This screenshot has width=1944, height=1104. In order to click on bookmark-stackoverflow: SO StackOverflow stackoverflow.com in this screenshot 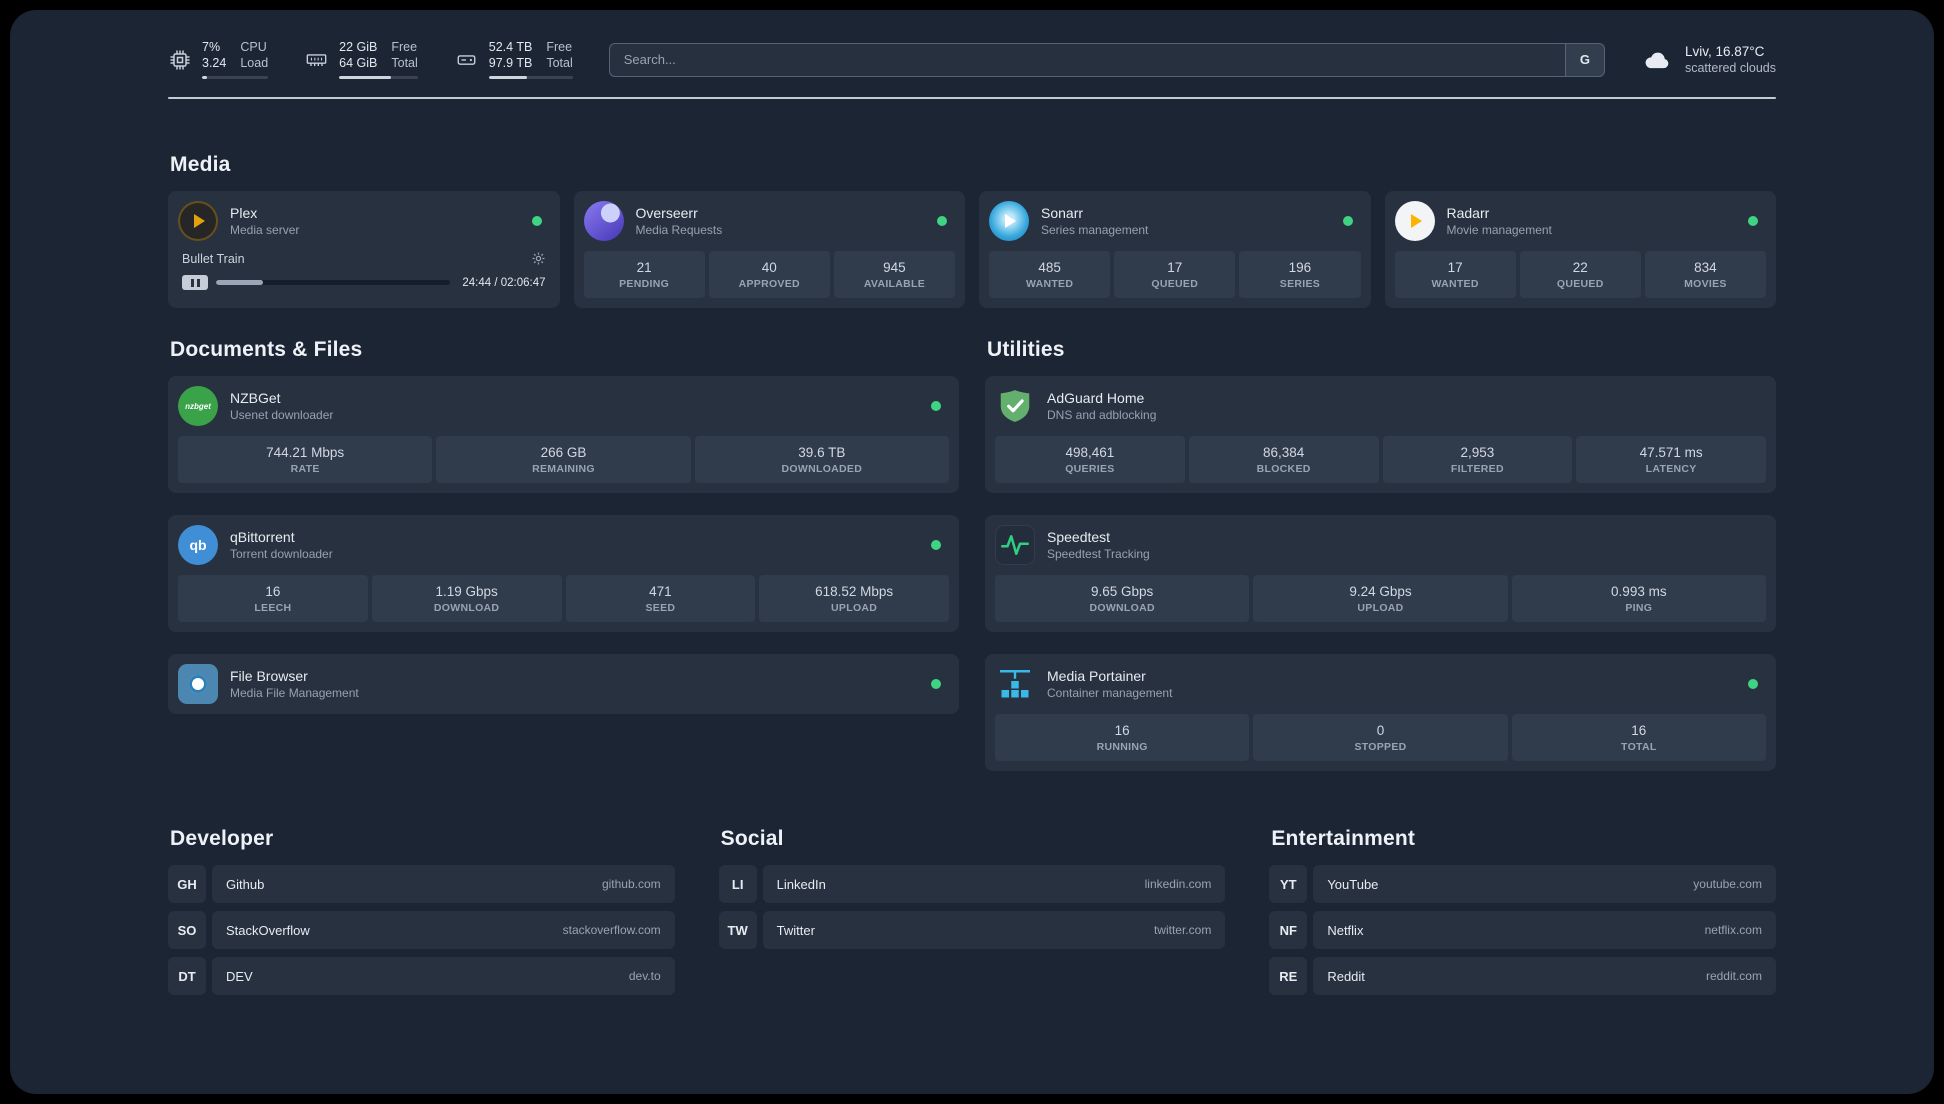, I will do `click(421, 930)`.